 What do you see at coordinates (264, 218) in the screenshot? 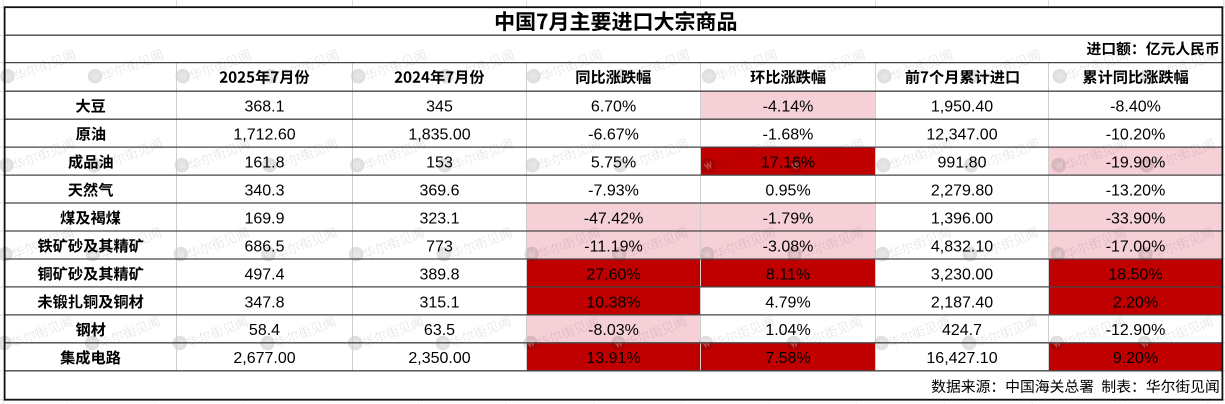
I see `svg-text: 169.9` at bounding box center [264, 218].